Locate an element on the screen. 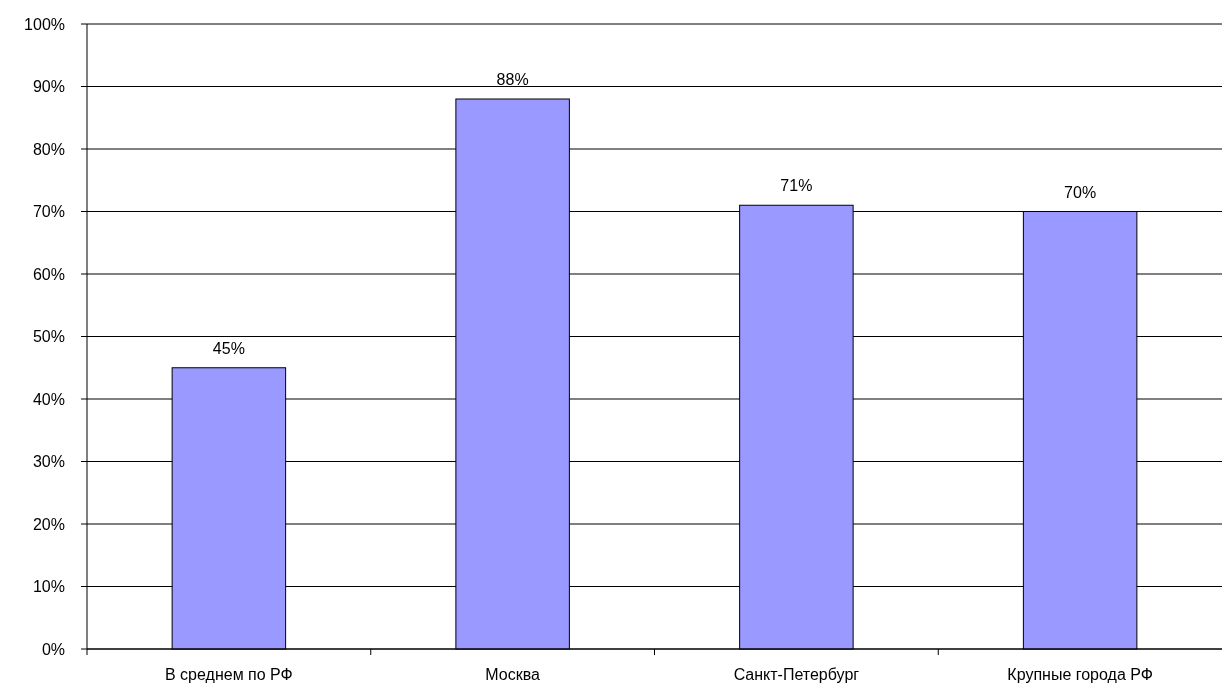  y-tick-label: 50% is located at coordinates (48, 337).